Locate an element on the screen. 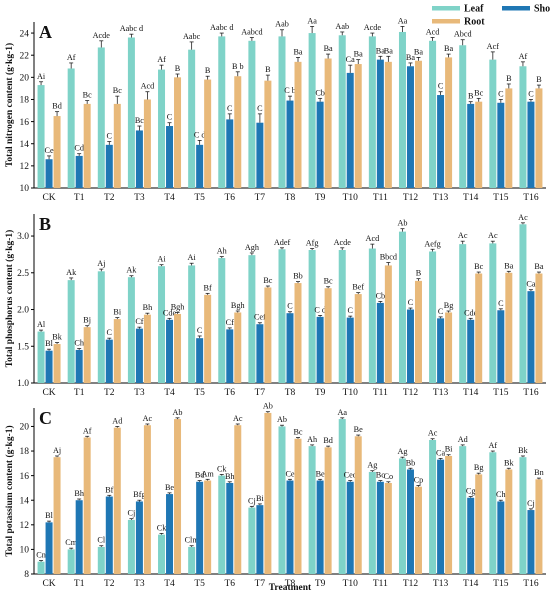 Image resolution: width=550 pixels, height=594 pixels. bar-A-leaf-T8 is located at coordinates (282, 112).